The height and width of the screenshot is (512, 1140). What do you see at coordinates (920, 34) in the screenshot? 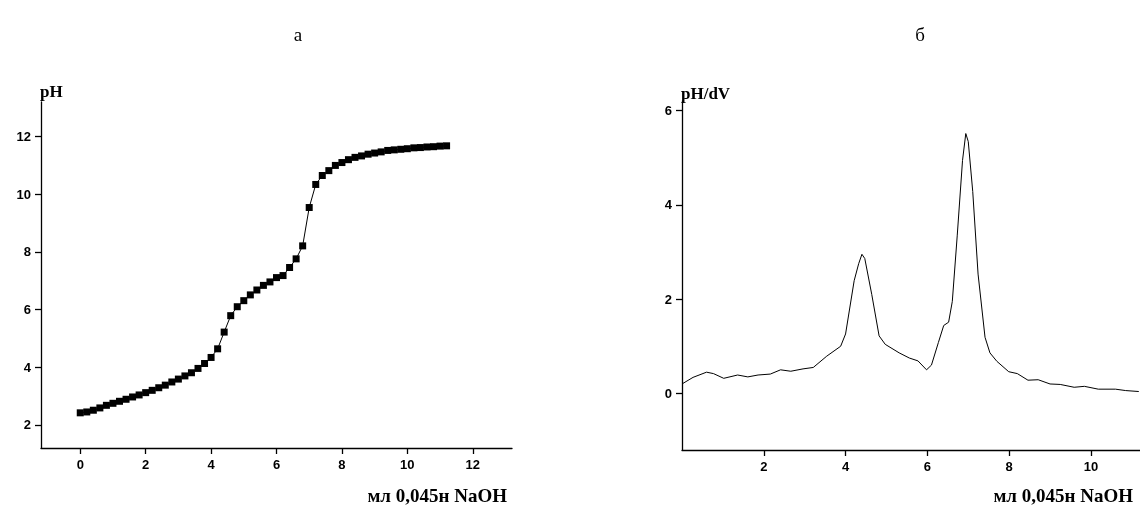
I see `chart-title: б` at bounding box center [920, 34].